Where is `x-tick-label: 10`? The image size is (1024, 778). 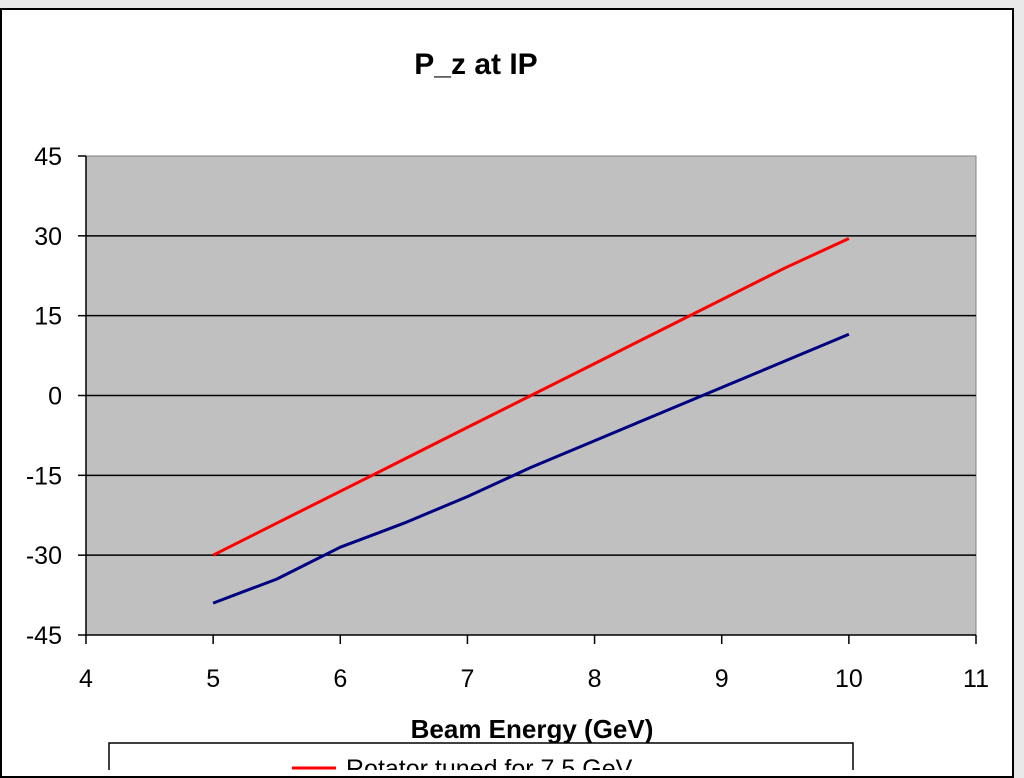 x-tick-label: 10 is located at coordinates (849, 679).